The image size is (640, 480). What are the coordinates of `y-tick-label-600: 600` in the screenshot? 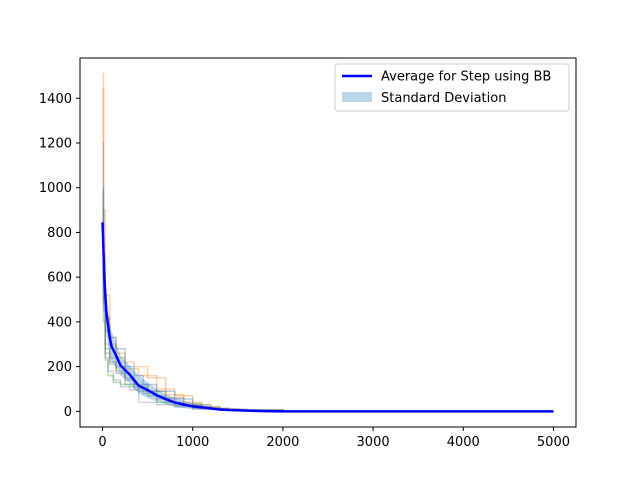 It's located at (59, 278).